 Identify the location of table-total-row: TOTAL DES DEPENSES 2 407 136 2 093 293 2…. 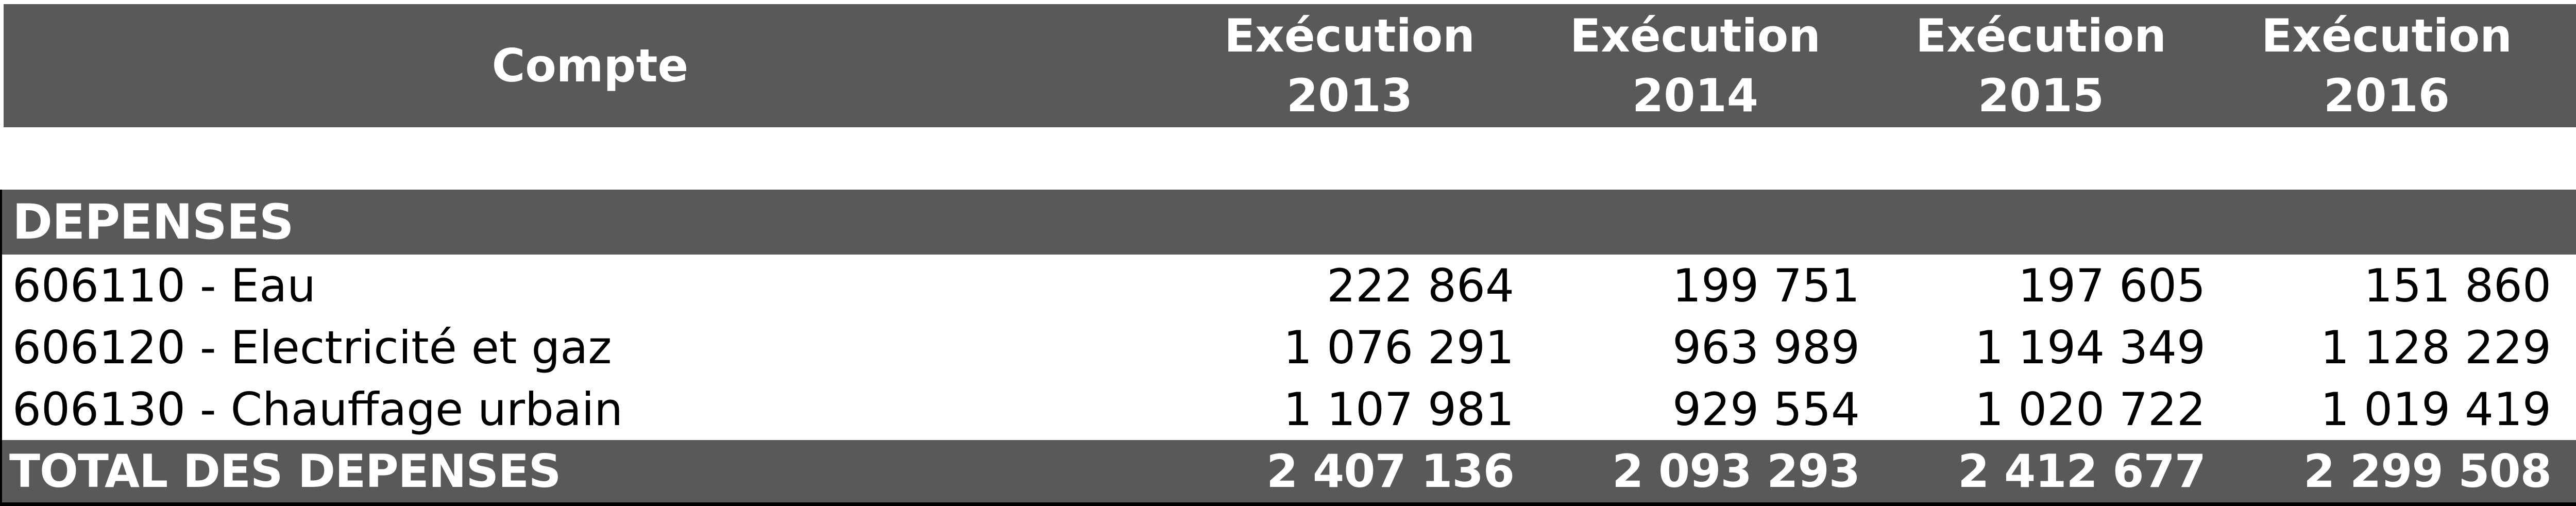
(1289, 471).